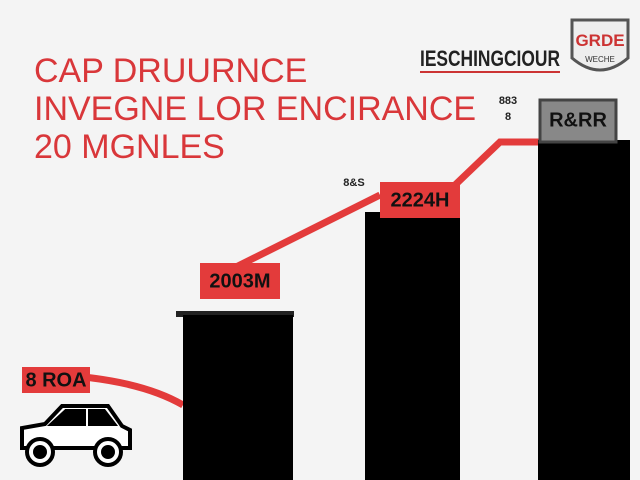 The width and height of the screenshot is (640, 480). I want to click on label: 2003M, so click(239, 281).